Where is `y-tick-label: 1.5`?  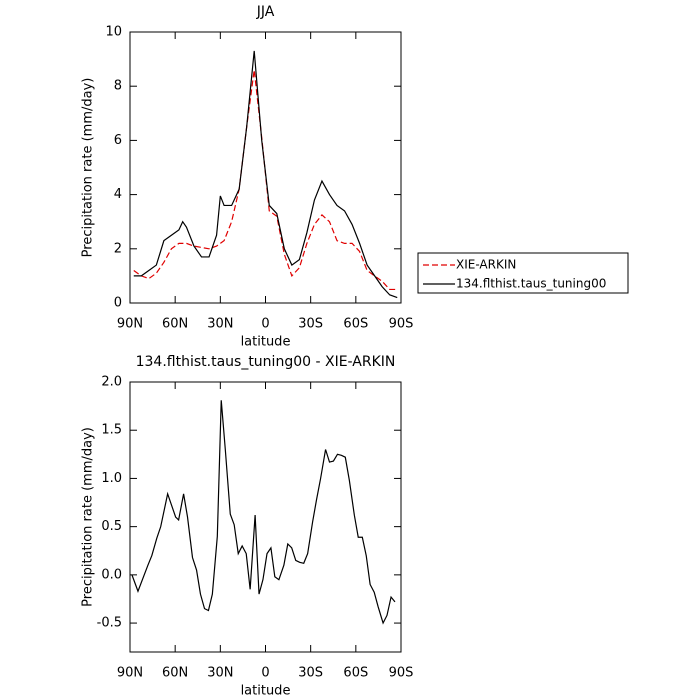 y-tick-label: 1.5 is located at coordinates (111, 430).